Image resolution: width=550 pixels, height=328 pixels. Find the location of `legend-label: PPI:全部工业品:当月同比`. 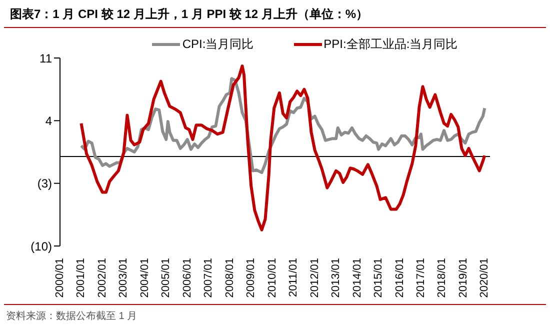

legend-label: PPI:全部工业品:当月同比 is located at coordinates (391, 44).